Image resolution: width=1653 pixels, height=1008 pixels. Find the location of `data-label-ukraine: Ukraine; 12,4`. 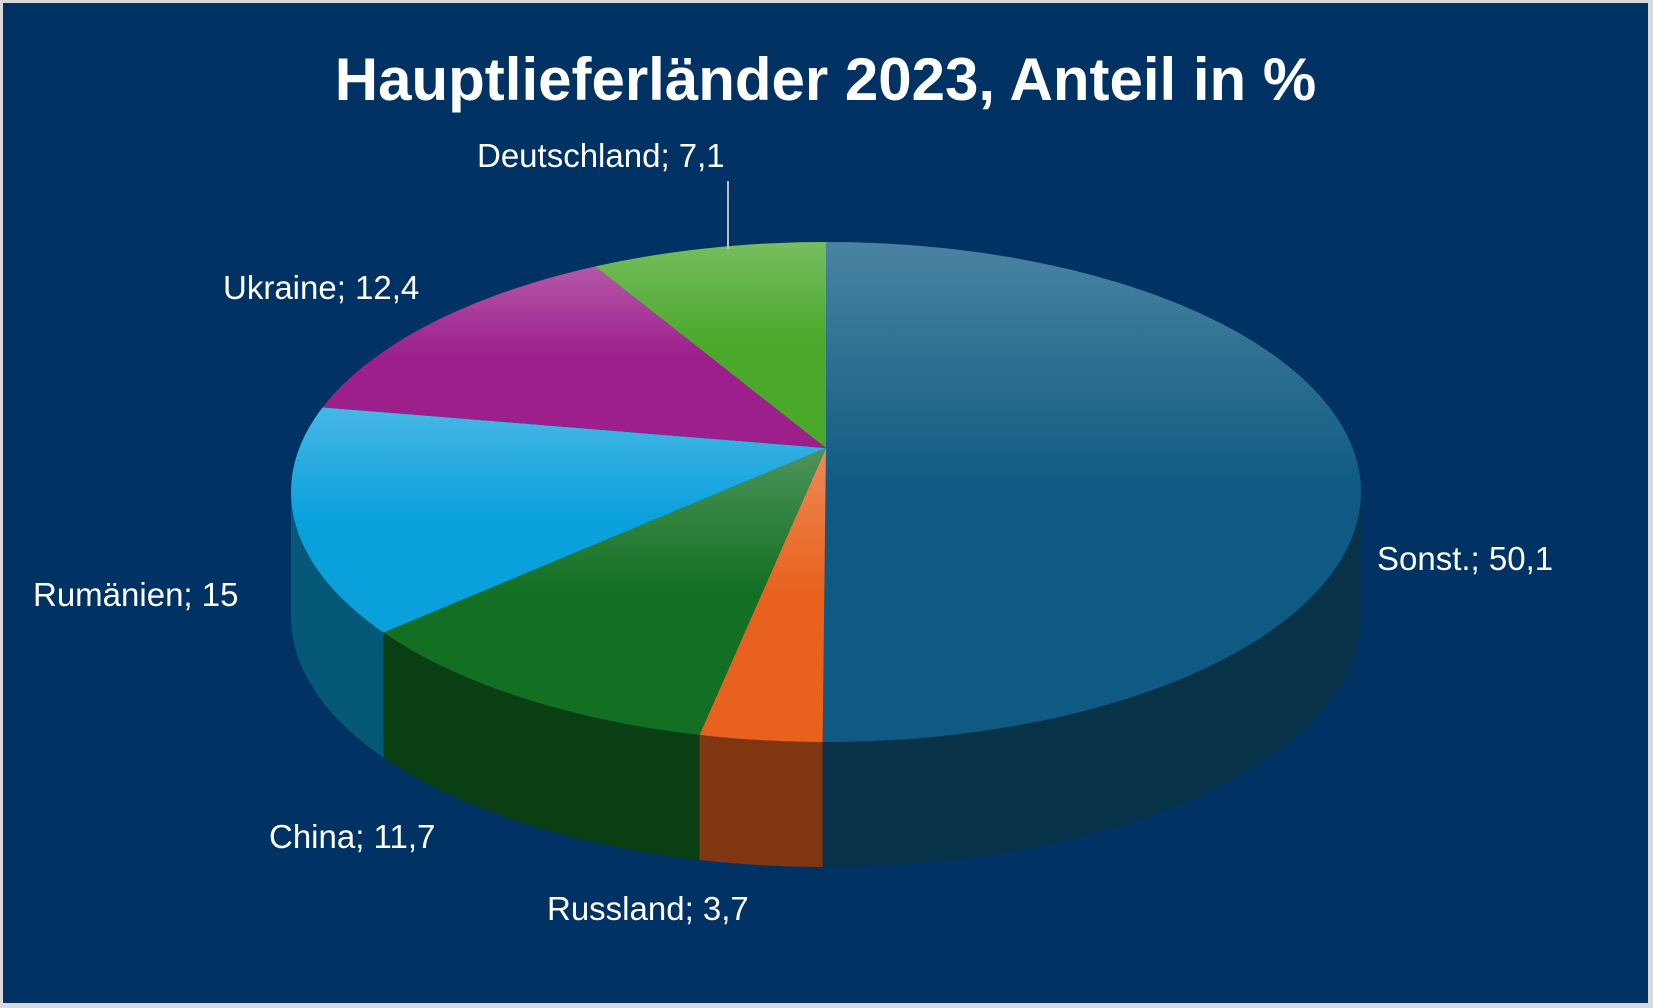

data-label-ukraine: Ukraine; 12,4 is located at coordinates (321, 287).